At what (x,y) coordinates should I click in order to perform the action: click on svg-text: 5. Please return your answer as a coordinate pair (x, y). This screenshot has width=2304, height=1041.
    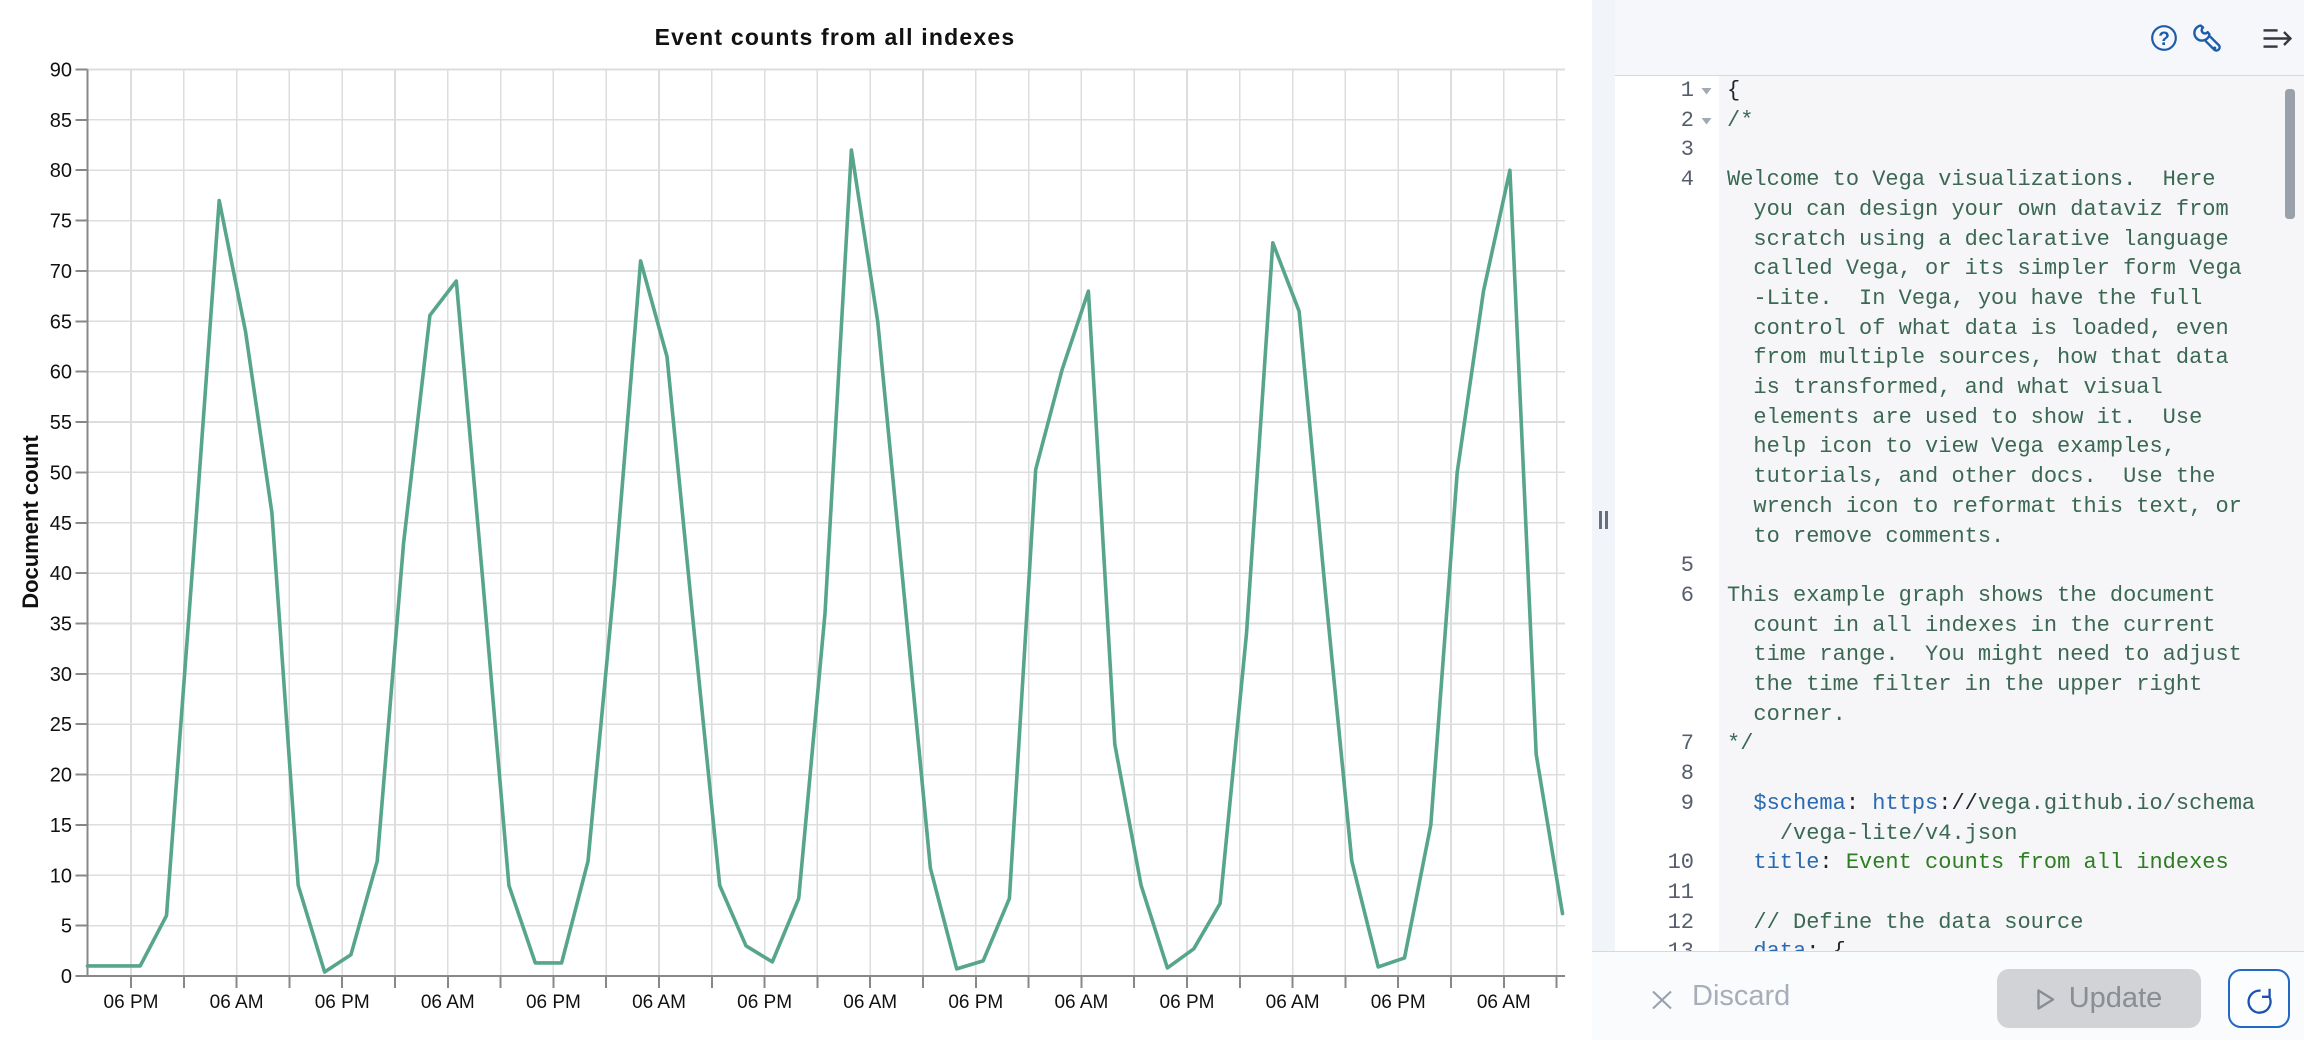
    Looking at the image, I should click on (66, 927).